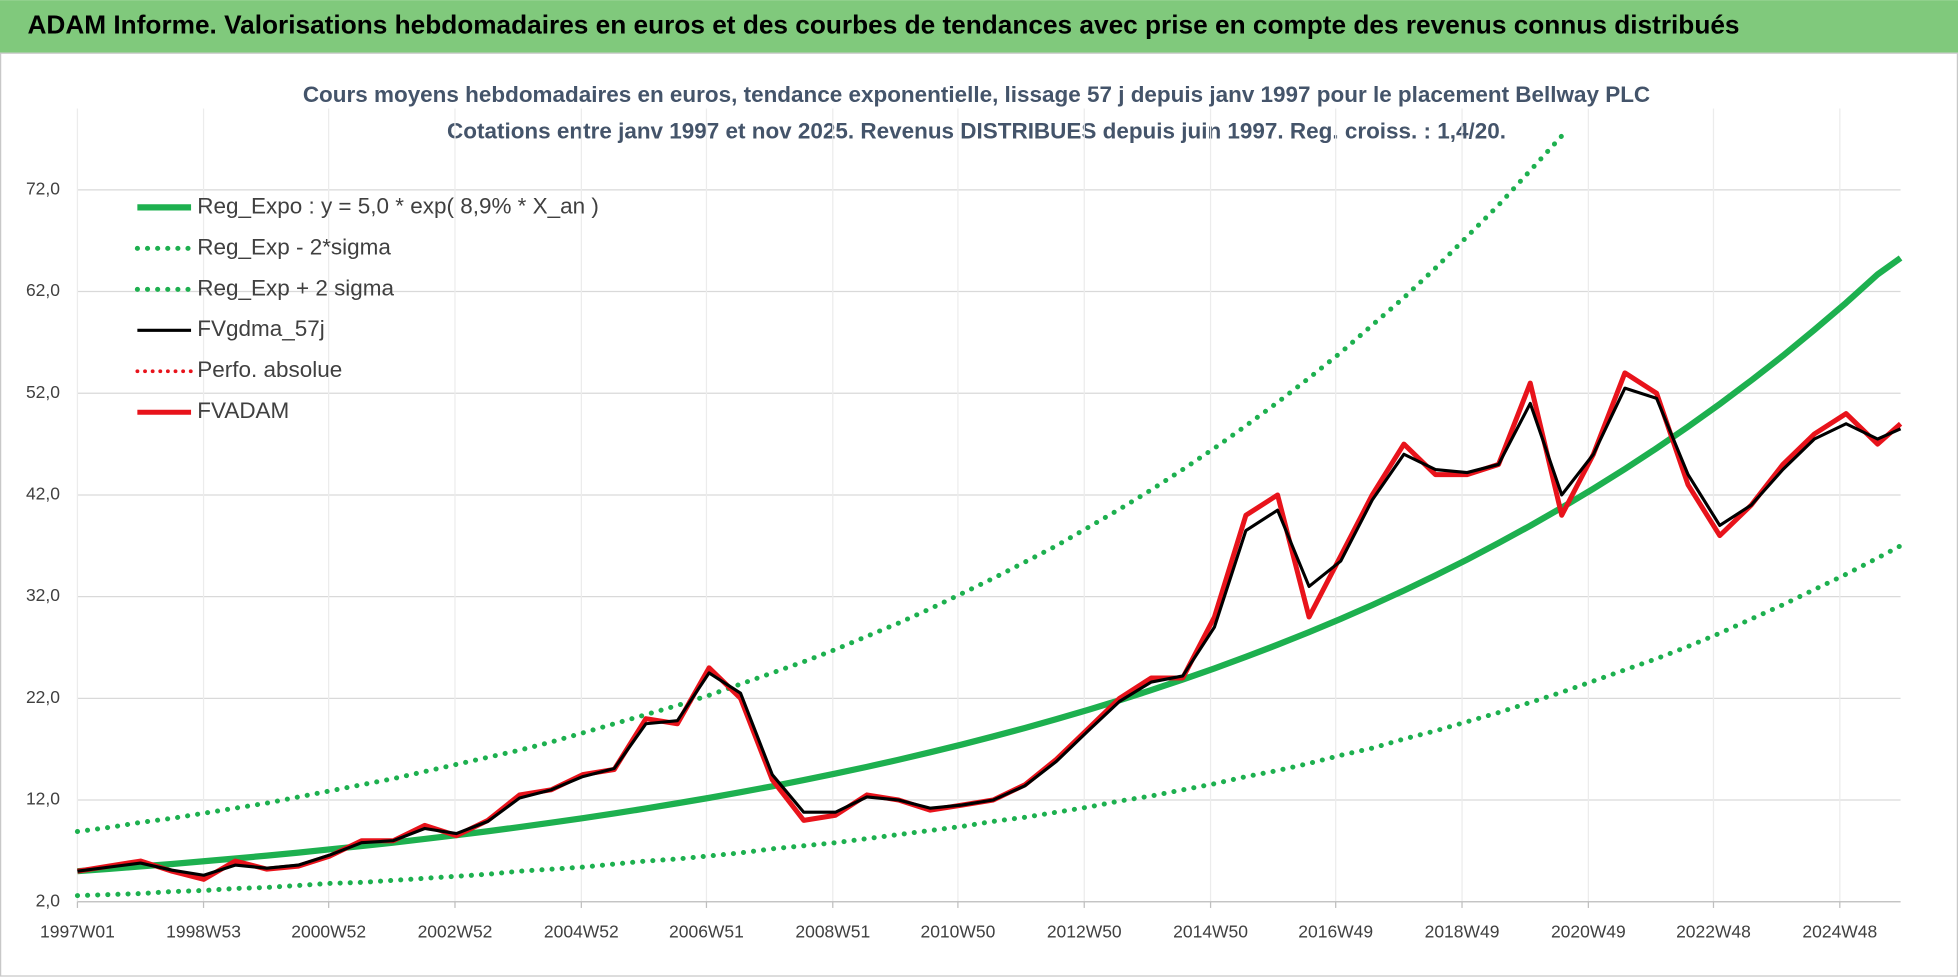 The height and width of the screenshot is (978, 1958). Describe the element at coordinates (832, 932) in the screenshot. I see `x-tick-label: 2008W51` at that location.